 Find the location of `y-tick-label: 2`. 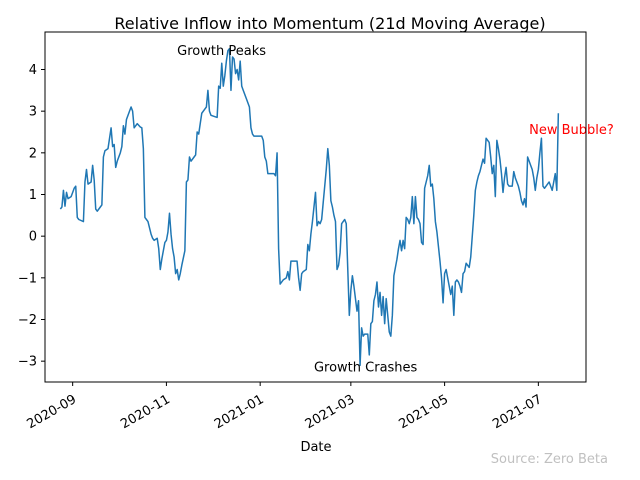

y-tick-label: 2 is located at coordinates (33, 153).